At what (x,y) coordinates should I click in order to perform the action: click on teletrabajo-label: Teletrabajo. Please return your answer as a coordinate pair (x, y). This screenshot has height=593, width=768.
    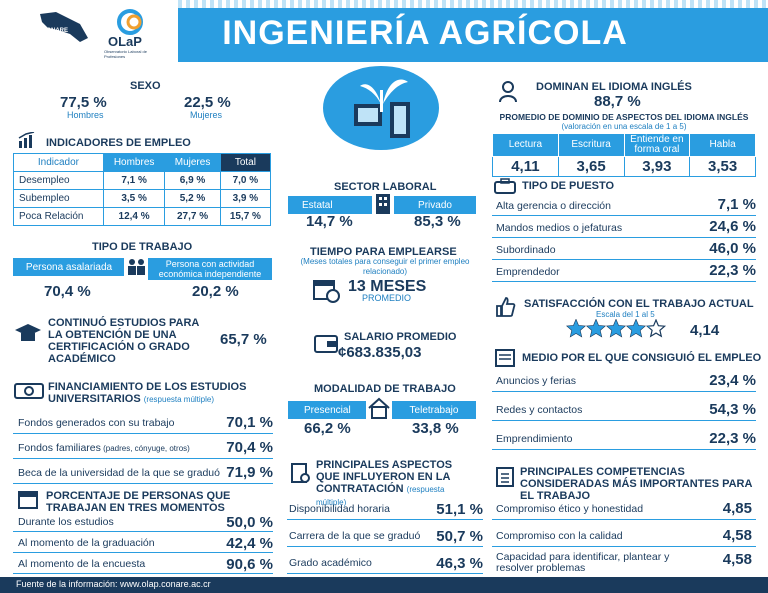
    Looking at the image, I should click on (434, 410).